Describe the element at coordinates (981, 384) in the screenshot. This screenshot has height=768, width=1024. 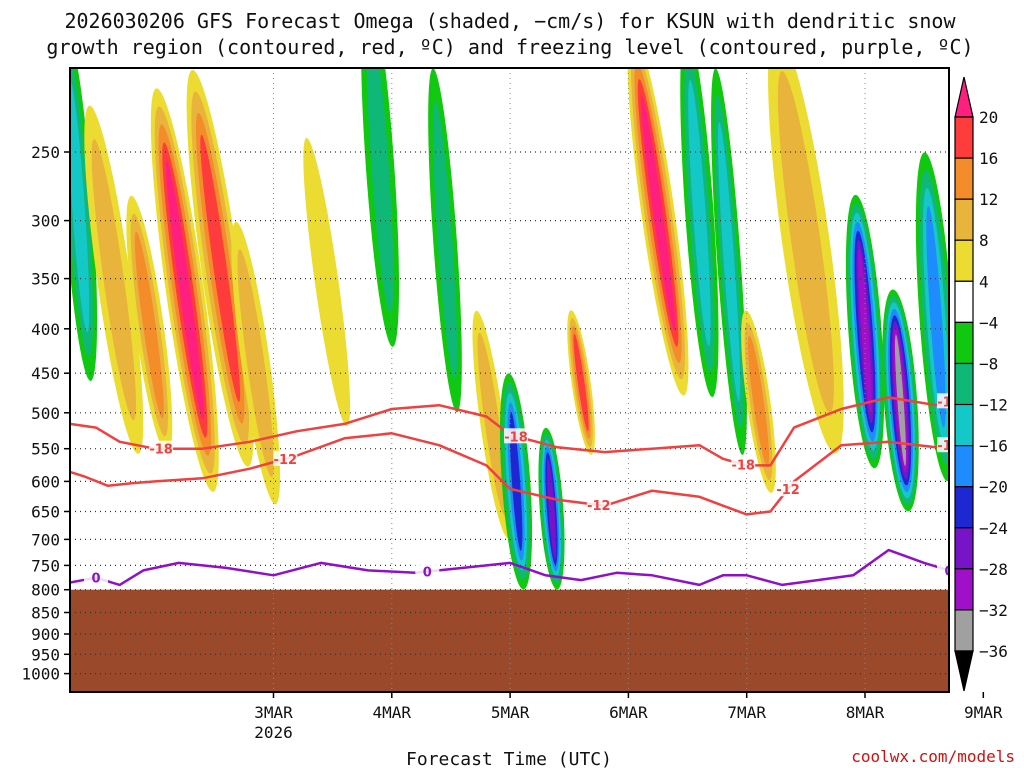
I see `colorbar: 20 16 12 8 4 −4 −8 −12 −16 −20 −24 −28 −32 −36` at that location.